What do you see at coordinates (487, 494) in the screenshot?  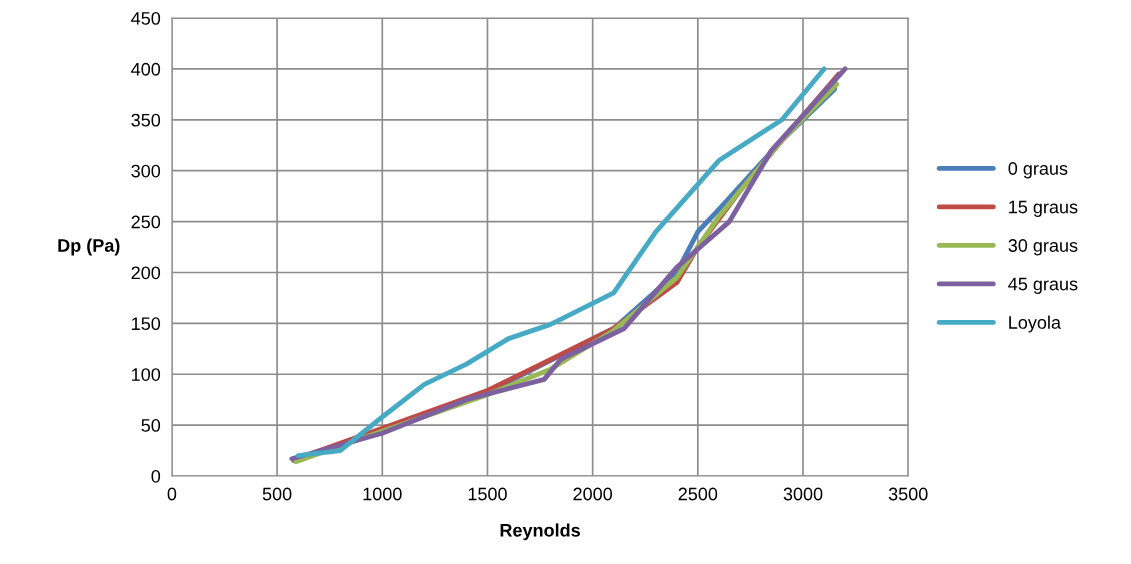 I see `x-tick-label: 1500` at bounding box center [487, 494].